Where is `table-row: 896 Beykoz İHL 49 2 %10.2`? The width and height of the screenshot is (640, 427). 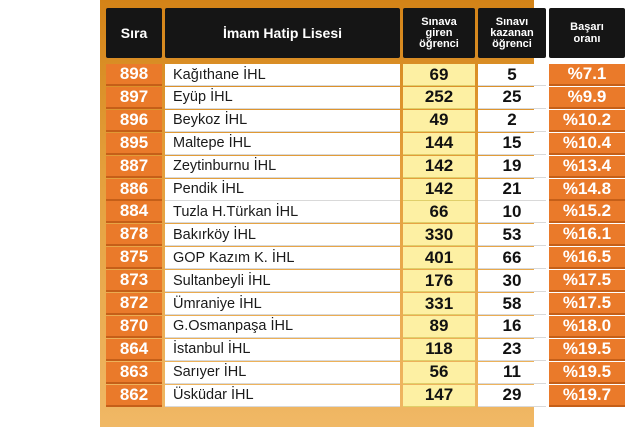 table-row: 896 Beykoz İHL 49 2 %10.2 is located at coordinates (362, 120).